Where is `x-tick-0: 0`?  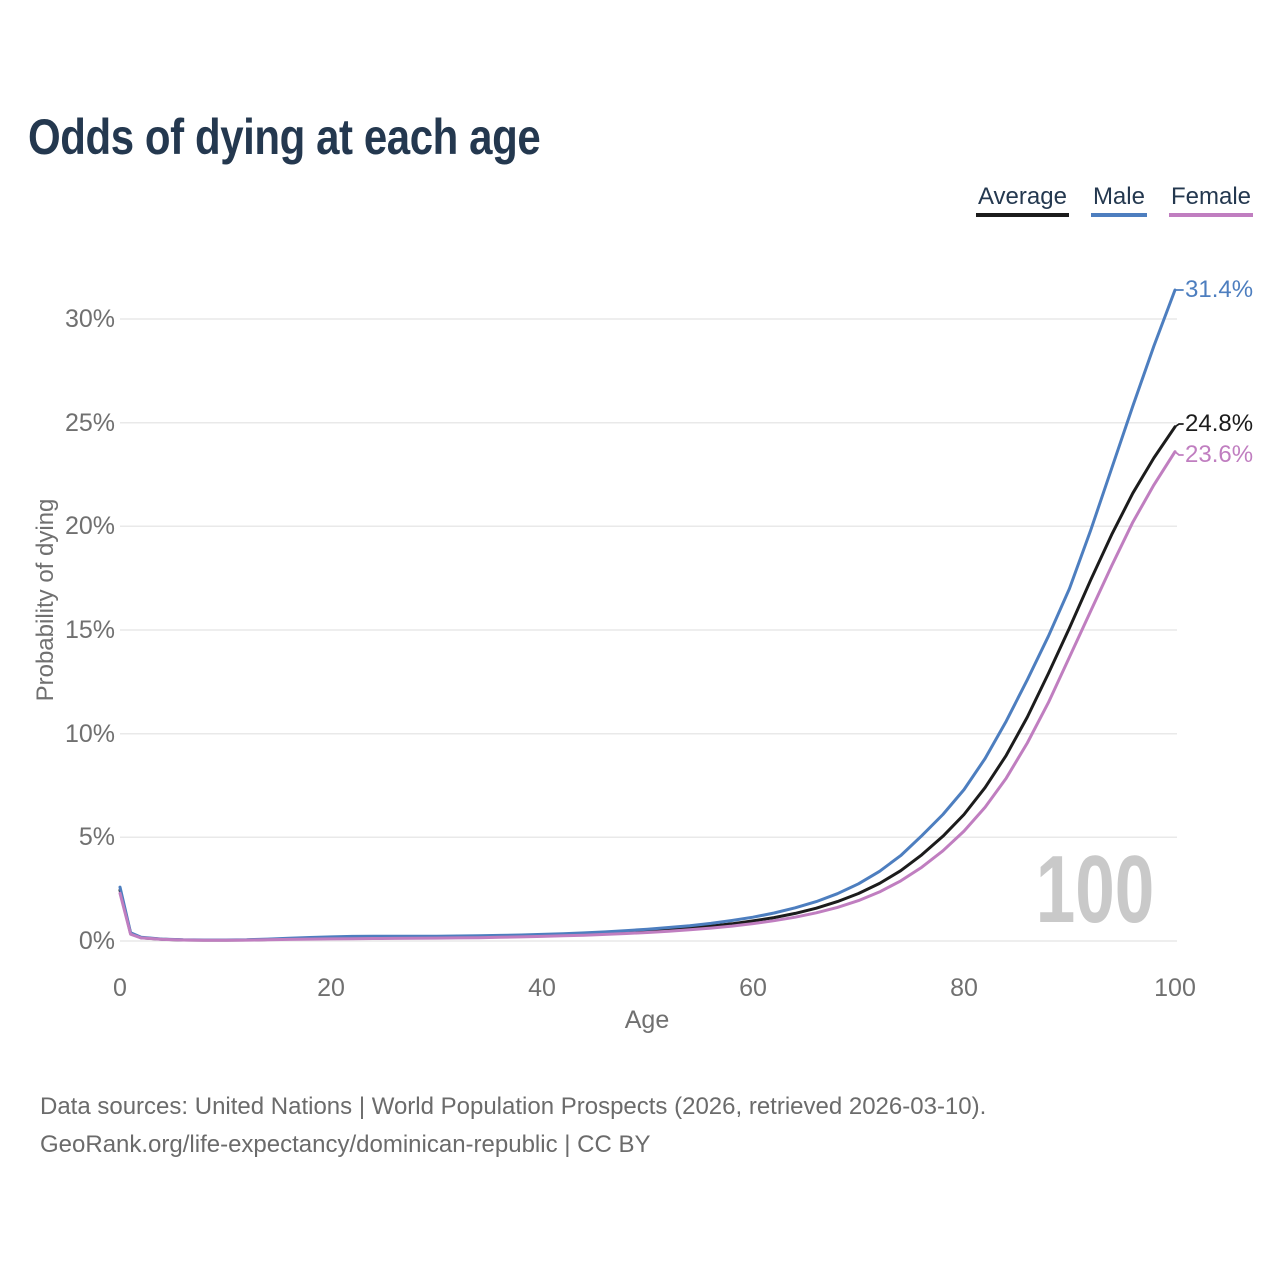
x-tick-0: 0 is located at coordinates (120, 988).